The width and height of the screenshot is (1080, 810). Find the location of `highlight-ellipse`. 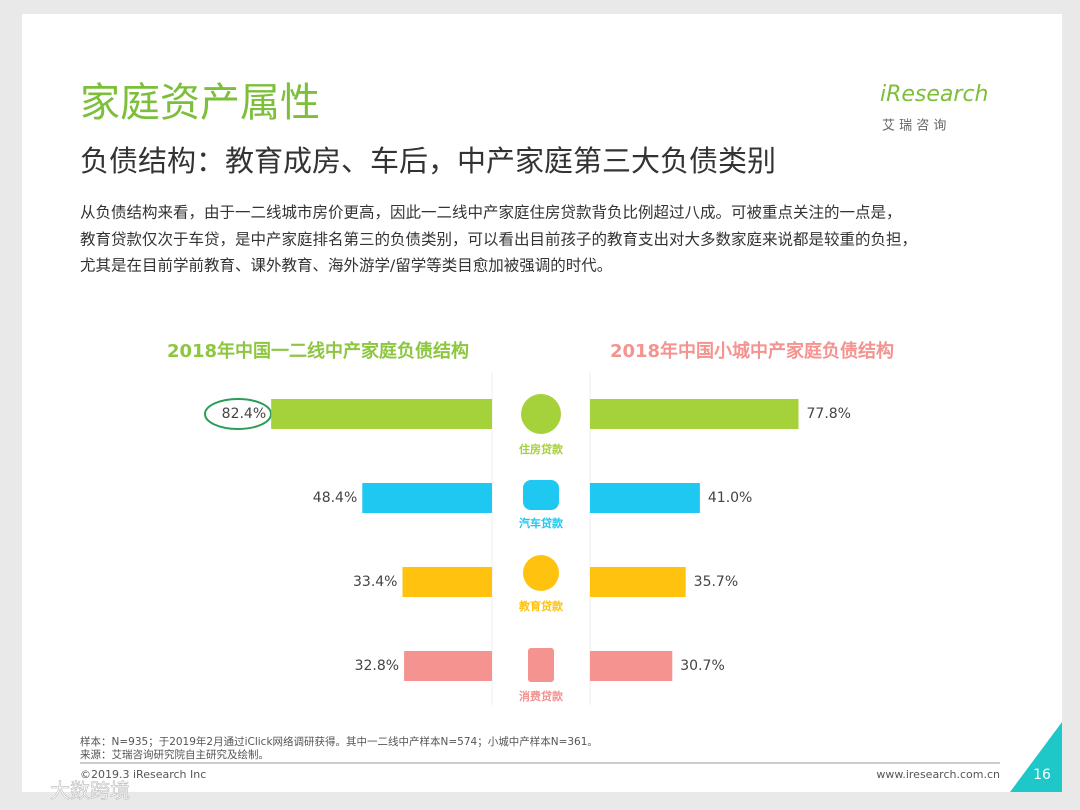

highlight-ellipse is located at coordinates (238, 414).